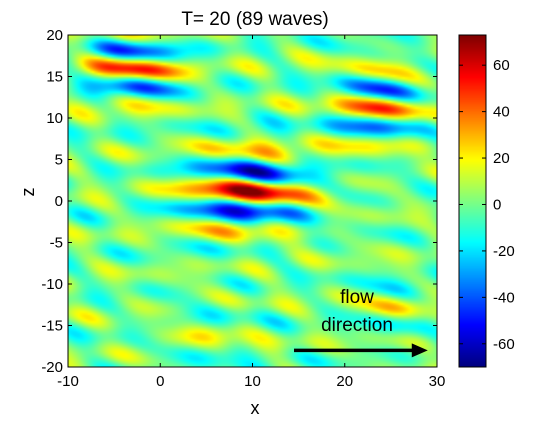 This screenshot has width=560, height=421. I want to click on x-axis-label: x, so click(255, 408).